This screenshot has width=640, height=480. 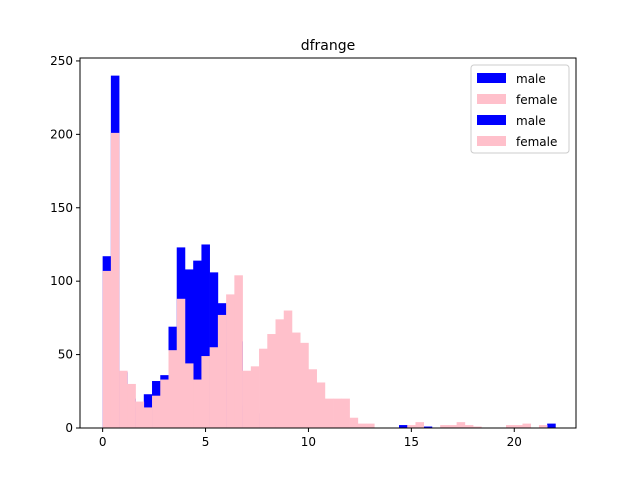 I want to click on x-axis: 0 5 10 15 20, so click(x=310, y=438).